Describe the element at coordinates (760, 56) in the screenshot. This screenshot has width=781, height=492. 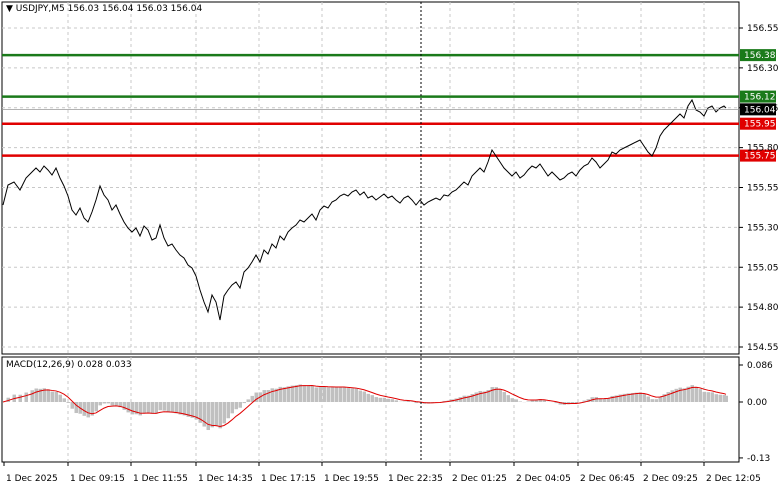
I see `svg-text: 156.38` at that location.